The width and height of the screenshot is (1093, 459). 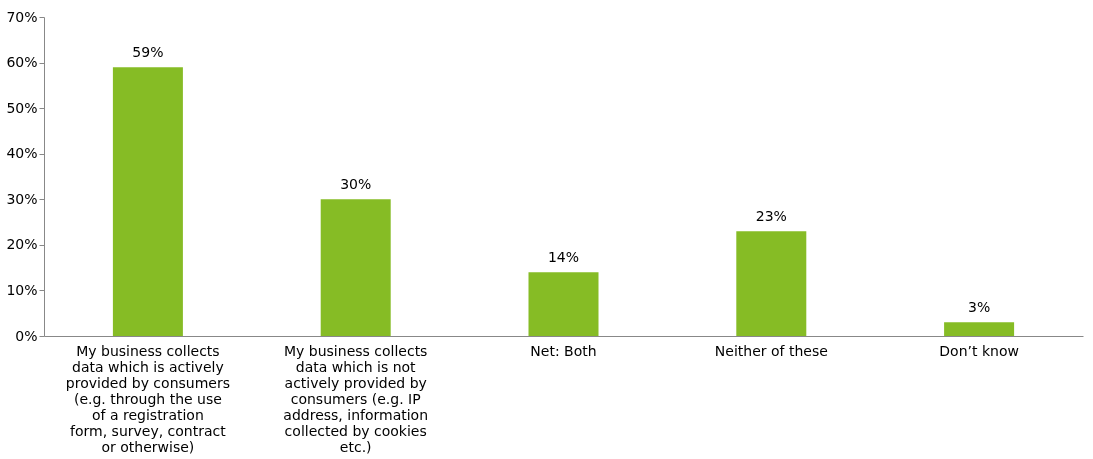 What do you see at coordinates (22, 244) in the screenshot?
I see `y-tick-label: 20%` at bounding box center [22, 244].